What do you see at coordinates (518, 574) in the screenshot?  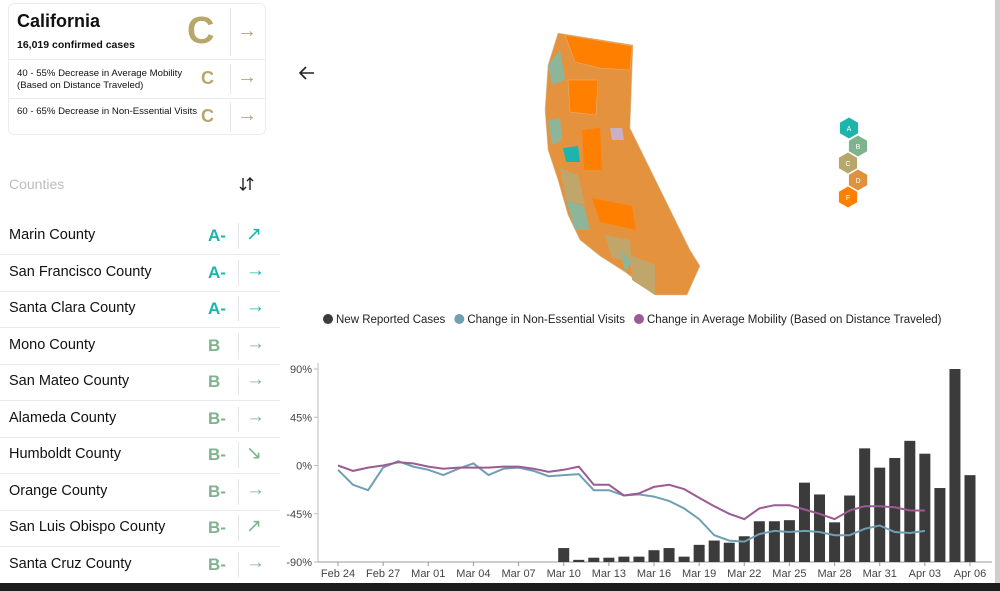 I see `x-tick-label: Mar 07` at bounding box center [518, 574].